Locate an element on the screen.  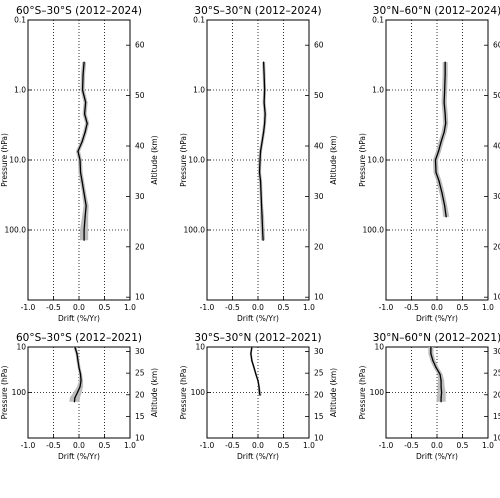
pressure-tick-label: 100.0 is located at coordinates (195, 230).